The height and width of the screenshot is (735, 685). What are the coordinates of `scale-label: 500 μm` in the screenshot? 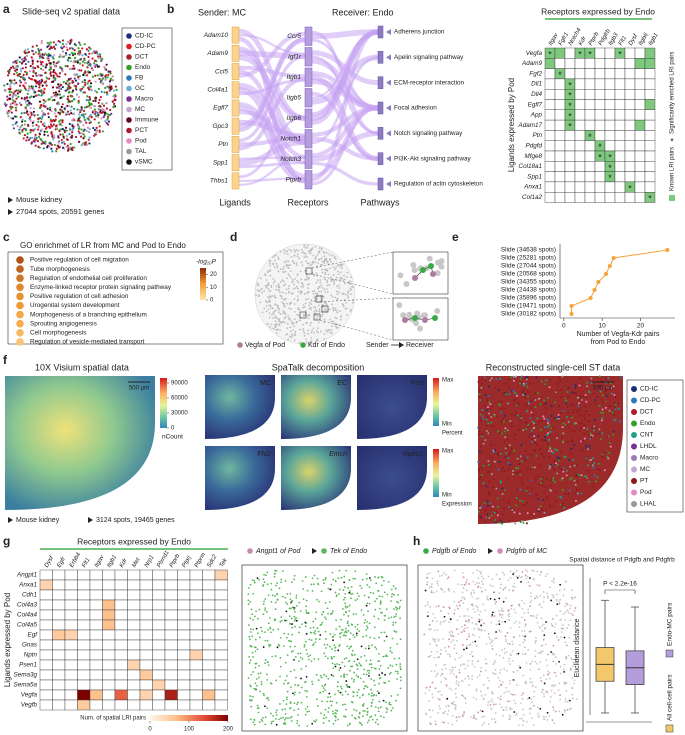 It's located at (603, 389).